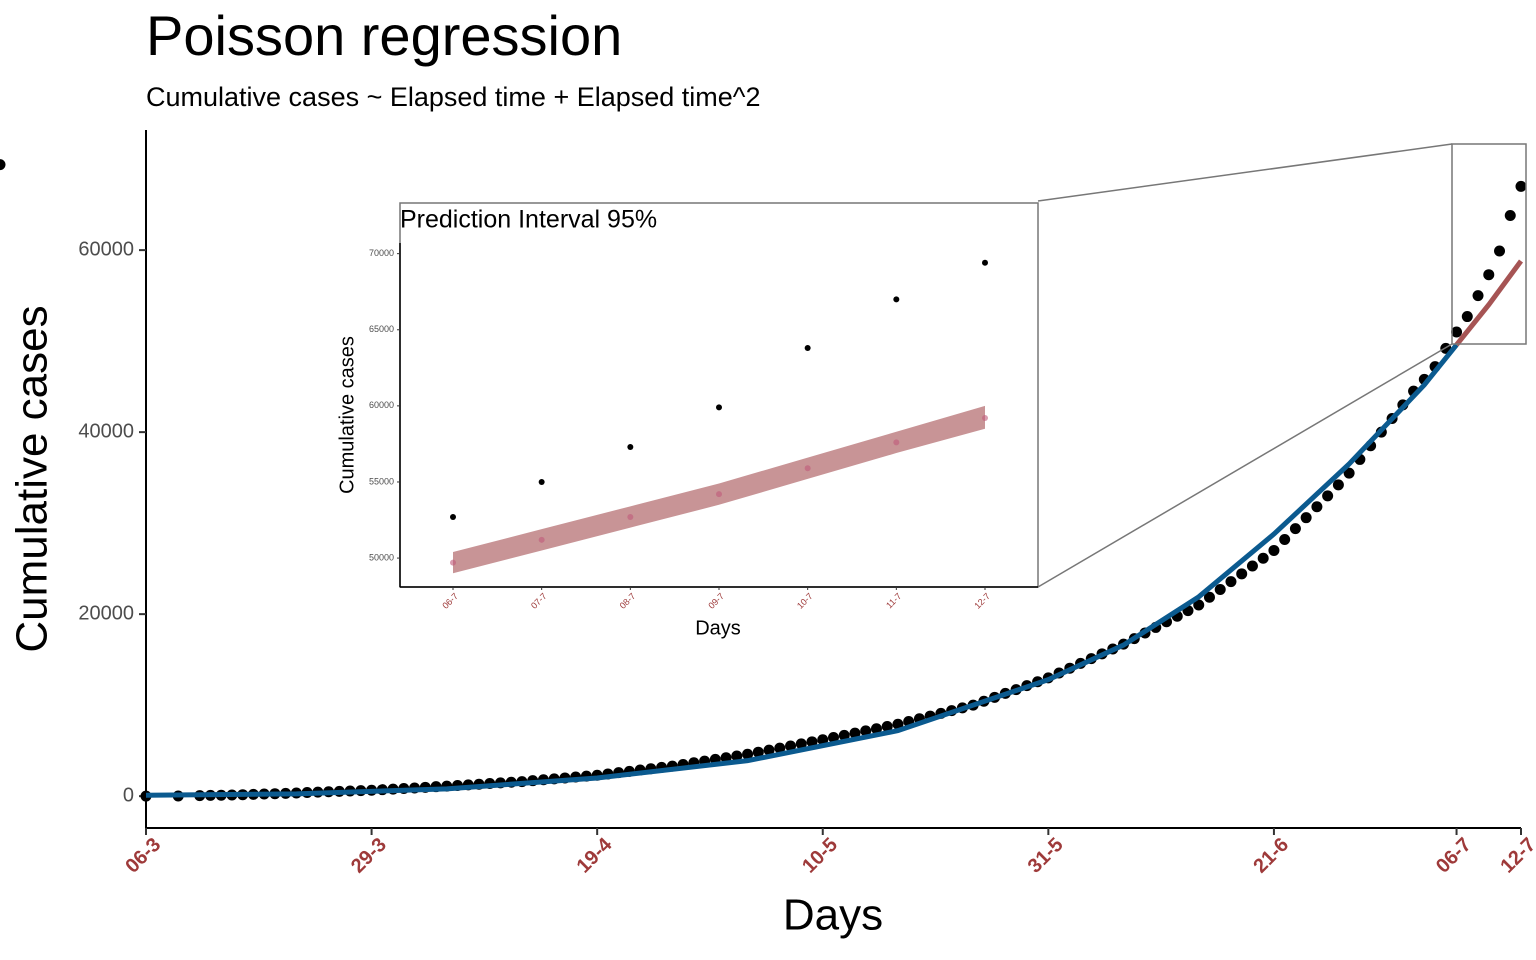  Describe the element at coordinates (820, 856) in the screenshot. I see `x-tick-label: 10-5` at that location.